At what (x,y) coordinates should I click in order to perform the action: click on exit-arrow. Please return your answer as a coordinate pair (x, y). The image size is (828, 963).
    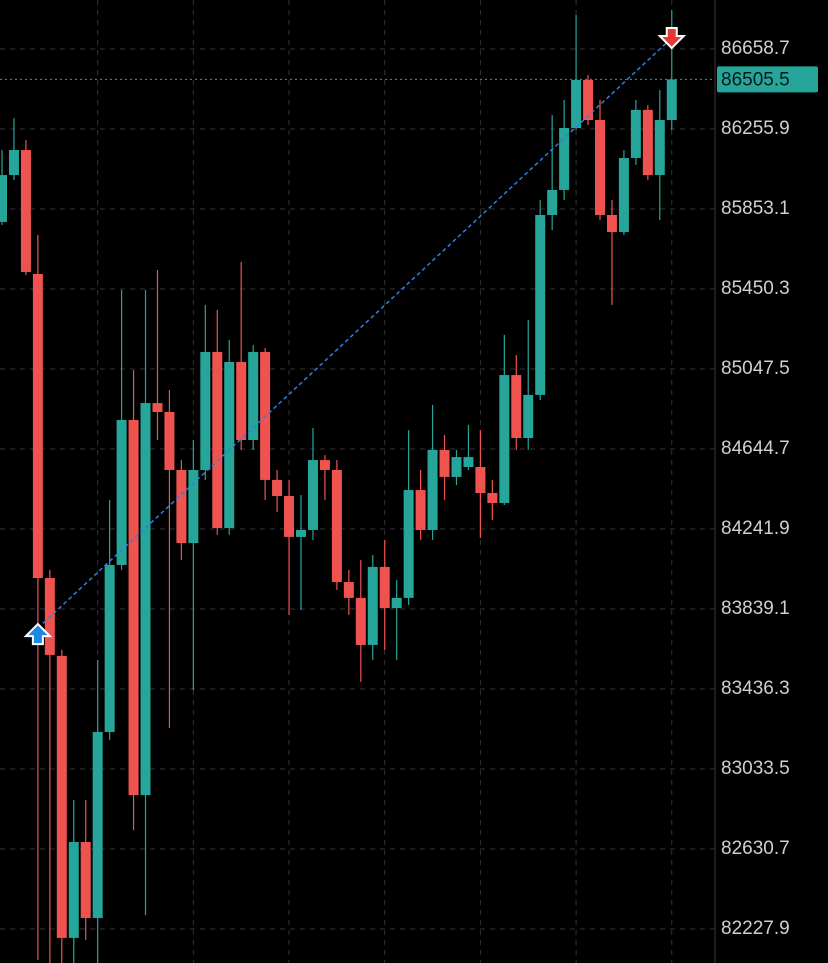
    Looking at the image, I should click on (672, 38).